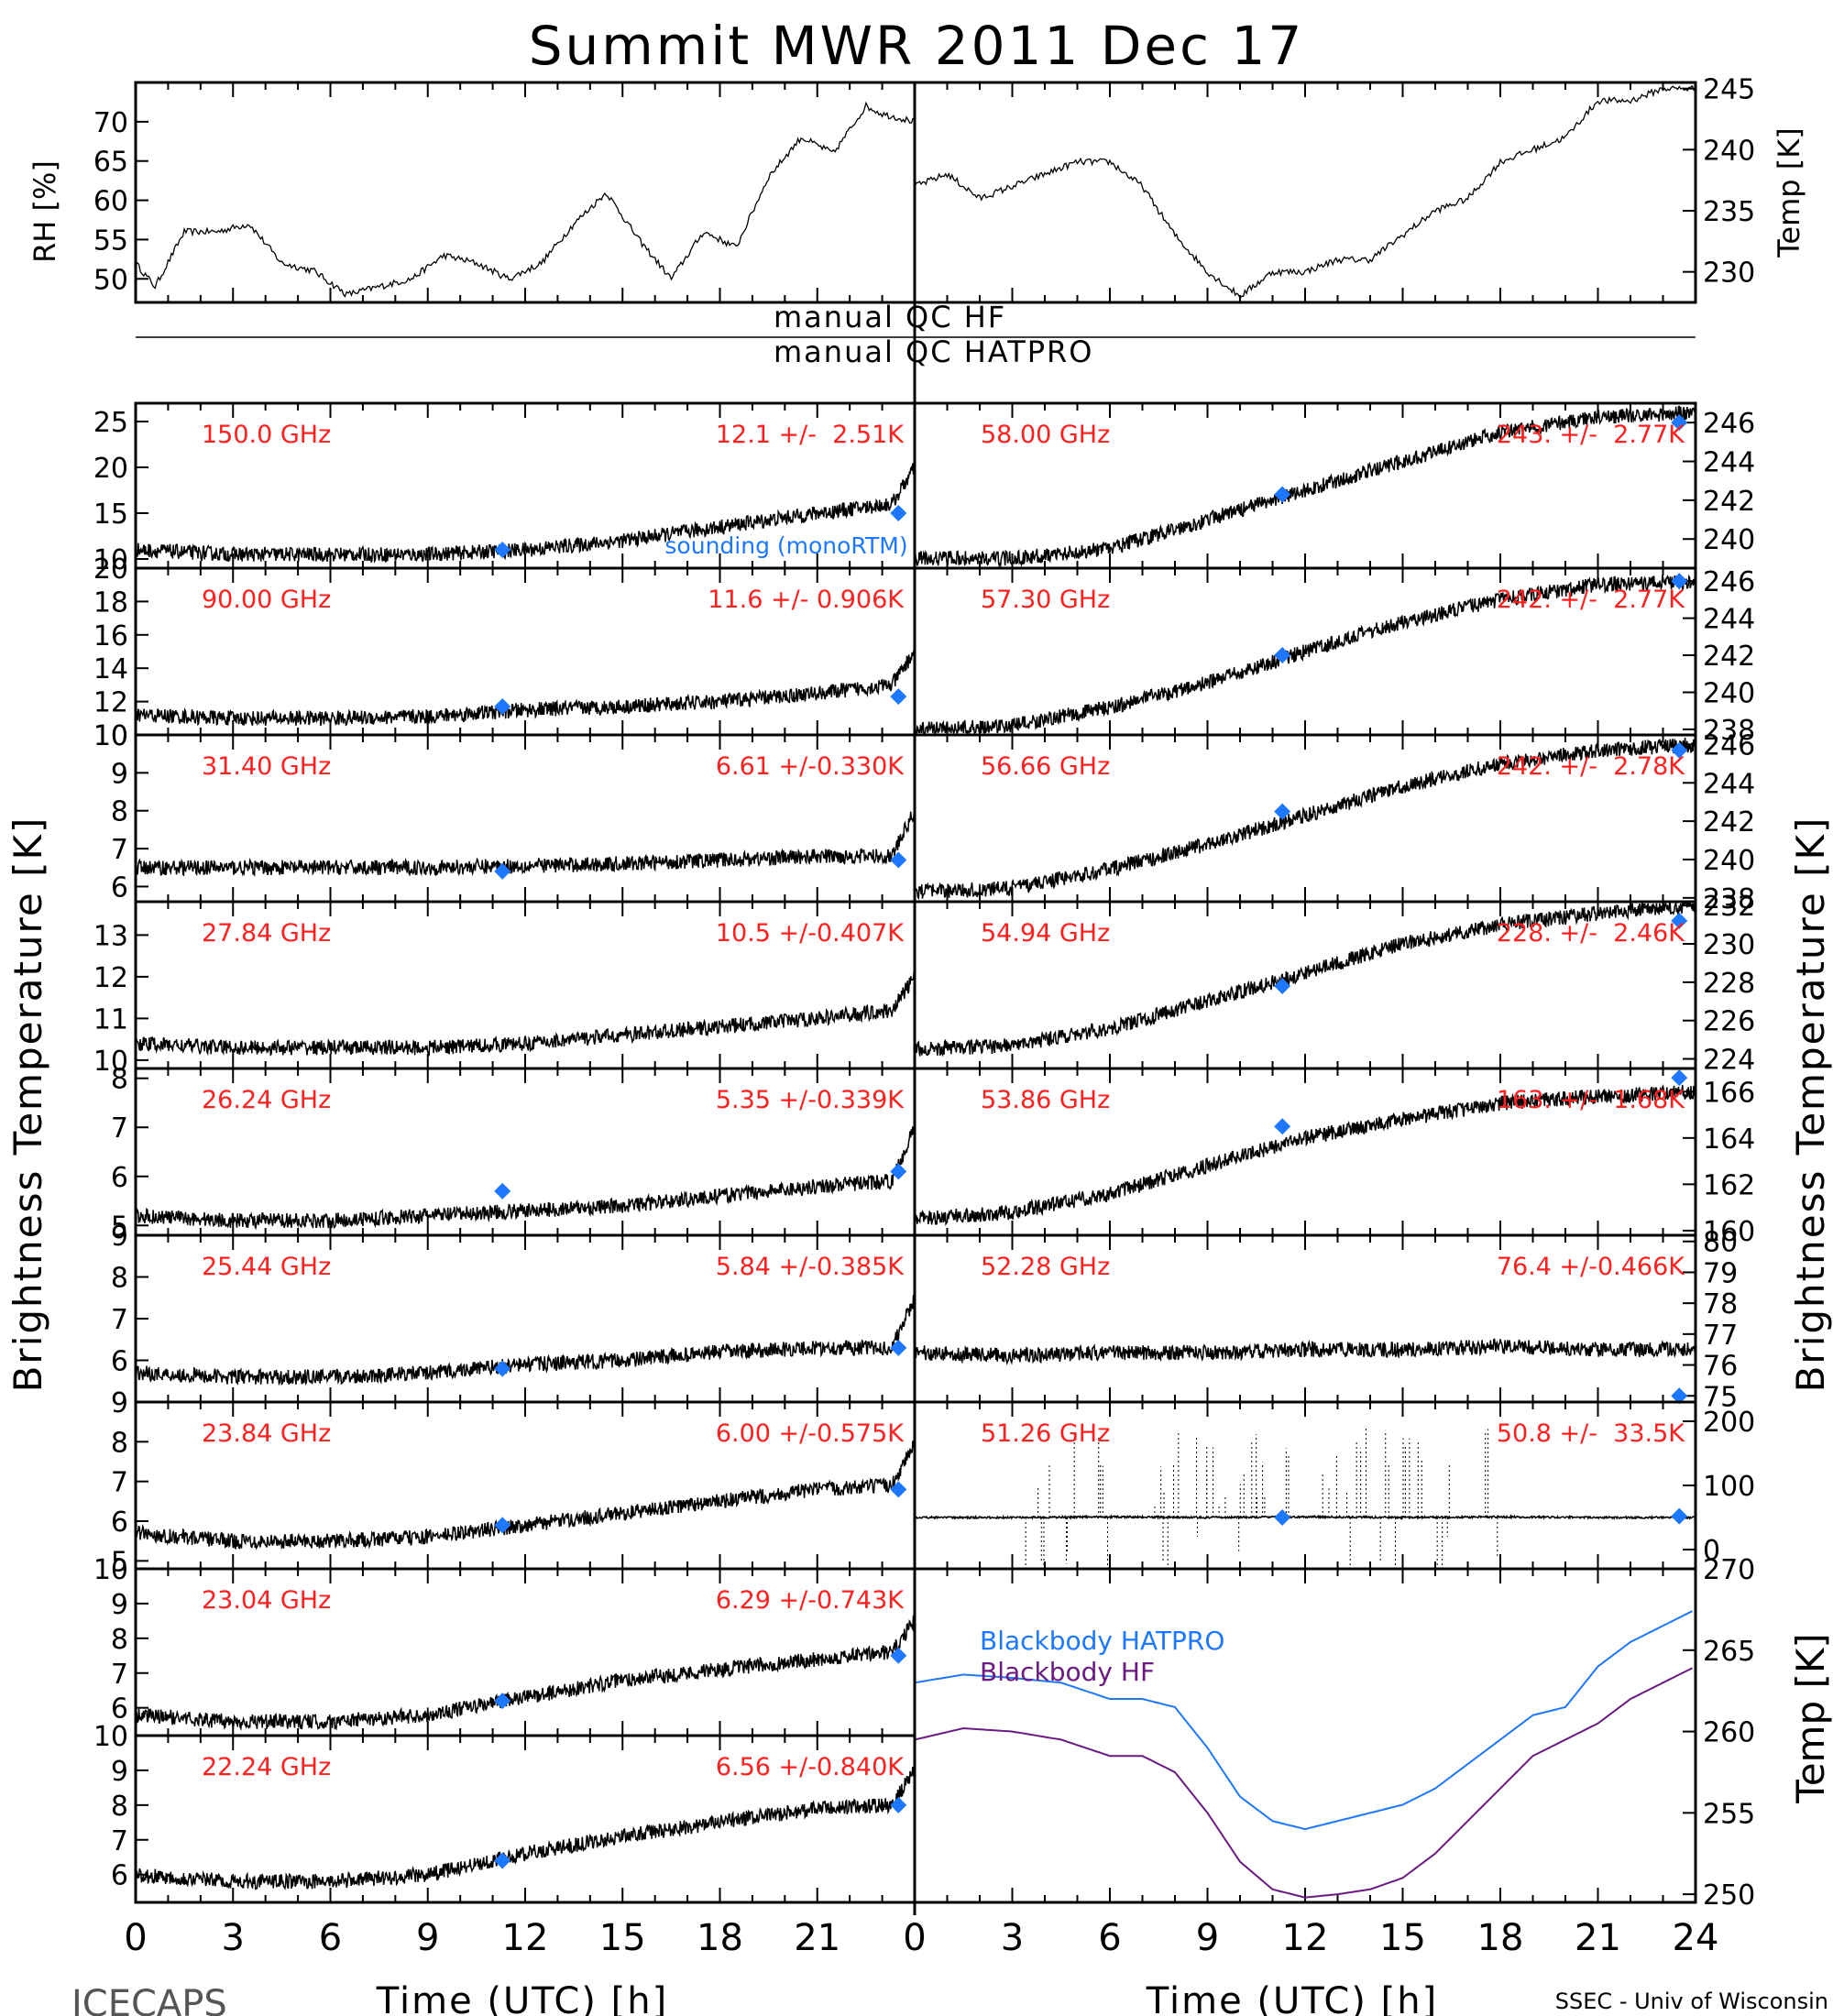  I want to click on panel-hf-23-84: 5 6 7 8 9 23.84 GHz 6.00 +/-0.575K, so click(513, 1482).